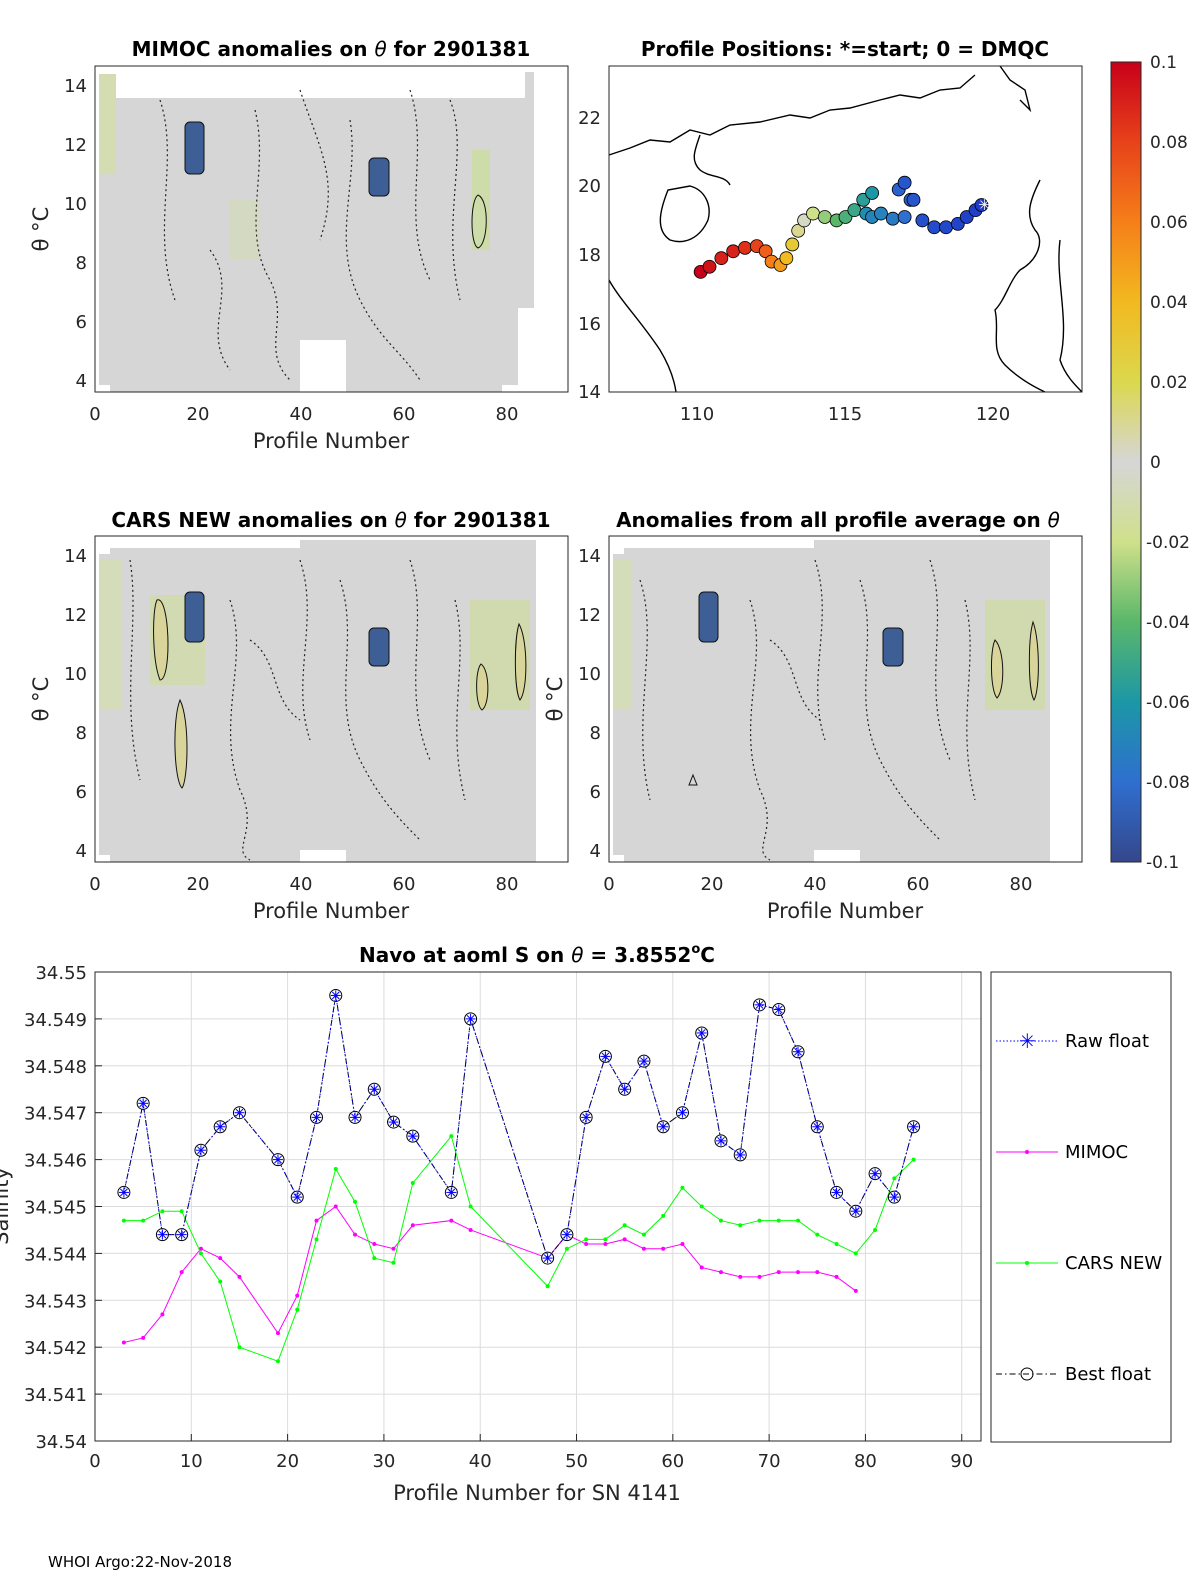  Describe the element at coordinates (1169, 383) in the screenshot. I see `cb-tick: 0.02` at that location.